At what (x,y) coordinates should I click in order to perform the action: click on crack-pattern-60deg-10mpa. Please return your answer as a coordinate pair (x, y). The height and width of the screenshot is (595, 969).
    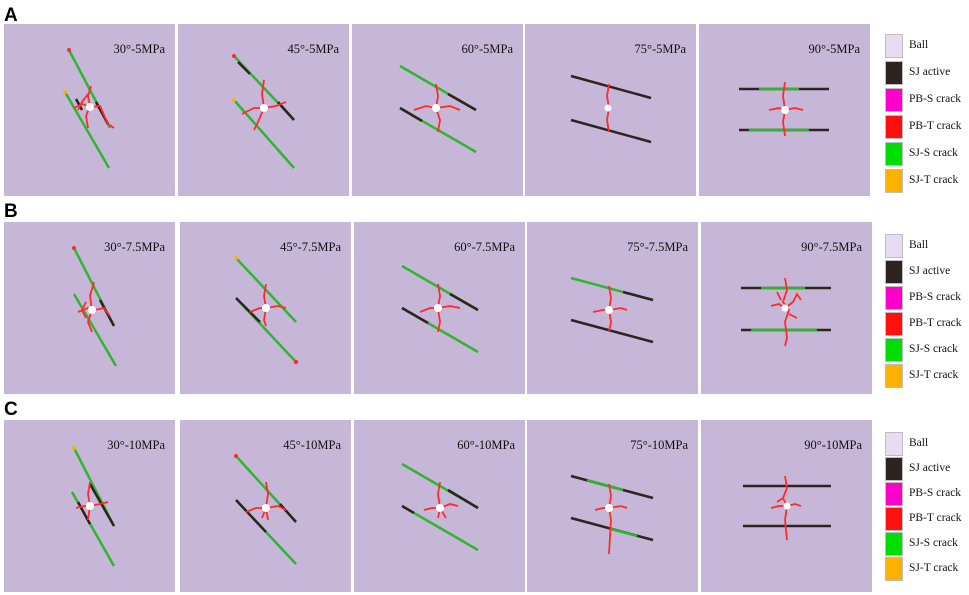
    Looking at the image, I should click on (440, 507).